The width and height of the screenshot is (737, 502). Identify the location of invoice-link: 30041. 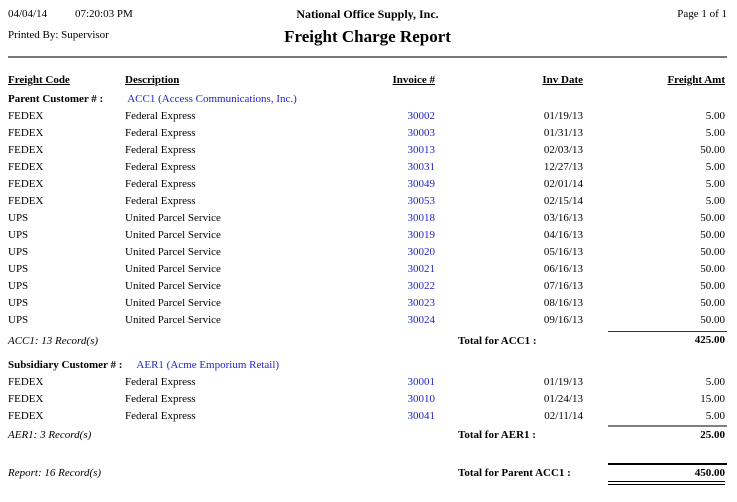
(421, 416).